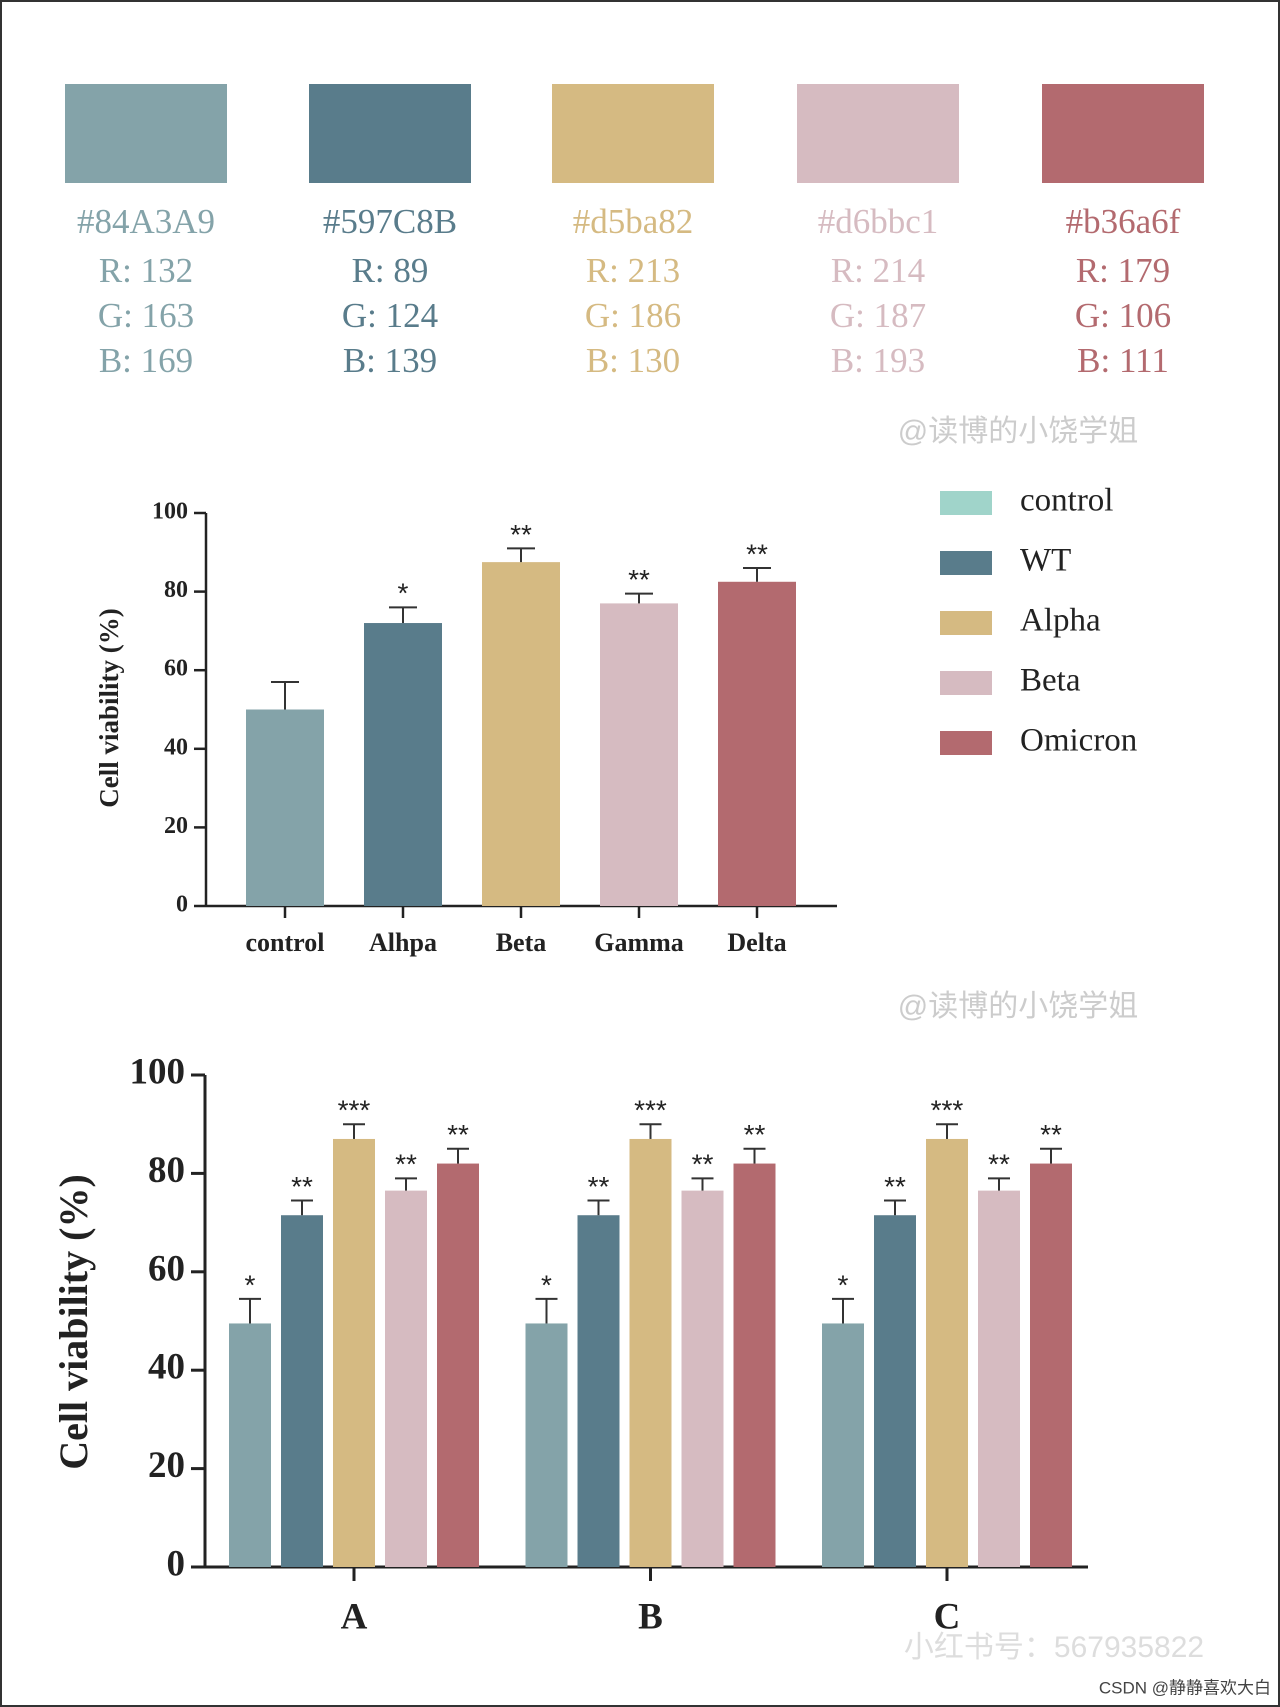 The image size is (1280, 1707). I want to click on hex-label: #84A3A9, so click(146, 221).